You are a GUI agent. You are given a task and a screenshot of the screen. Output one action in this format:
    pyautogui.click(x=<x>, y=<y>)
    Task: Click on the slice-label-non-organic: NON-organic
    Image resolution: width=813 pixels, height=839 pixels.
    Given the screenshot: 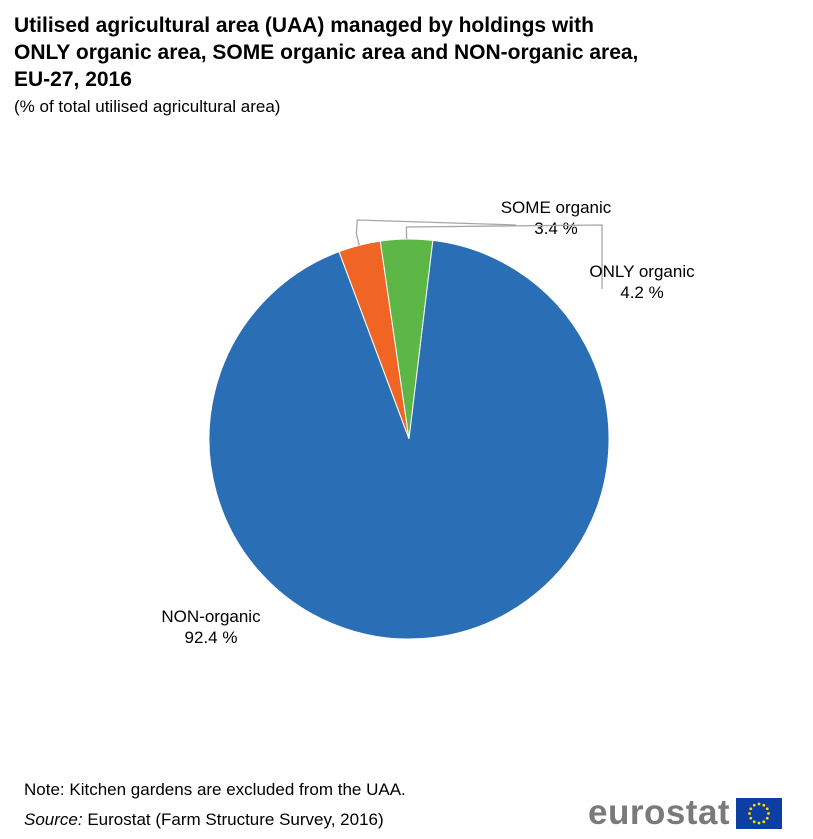 What is the action you would take?
    pyautogui.click(x=211, y=616)
    